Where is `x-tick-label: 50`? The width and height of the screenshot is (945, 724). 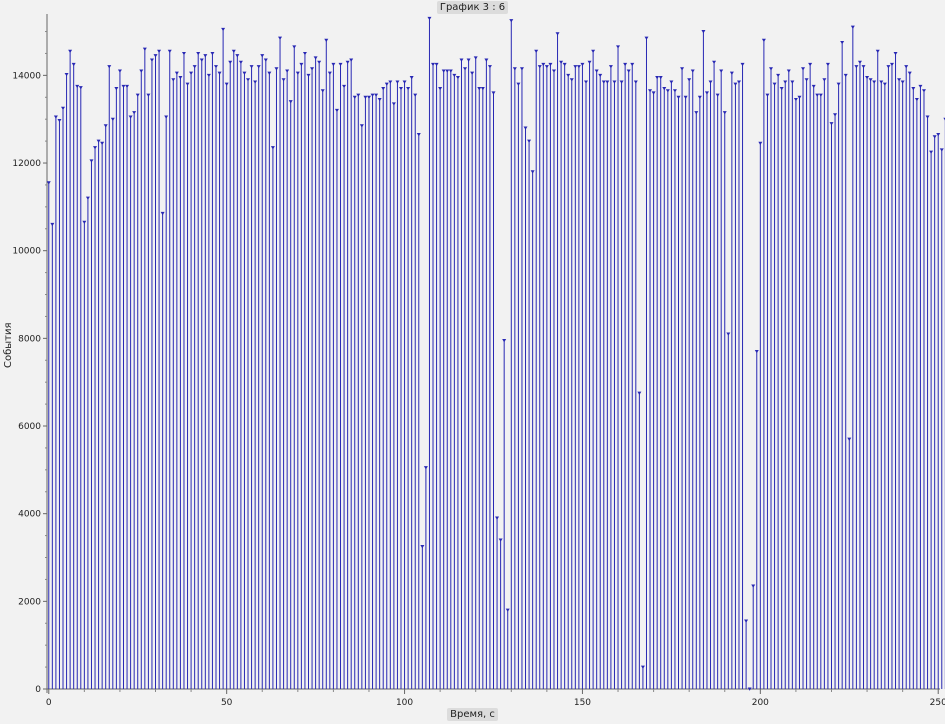
x-tick-label: 50 is located at coordinates (227, 703).